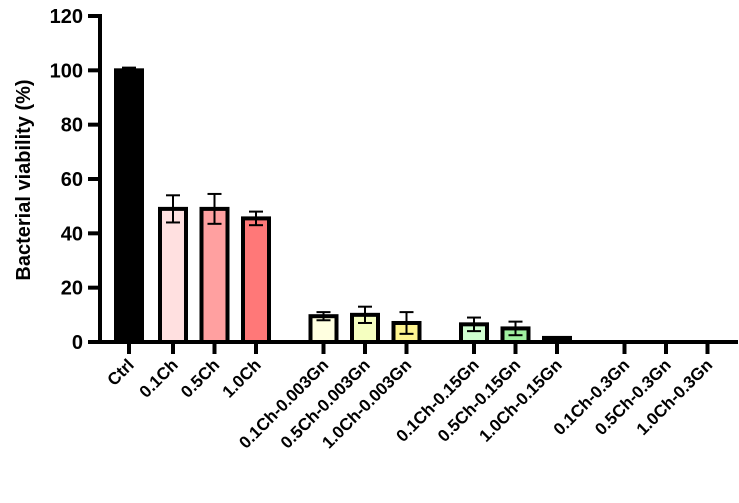  What do you see at coordinates (24, 179) in the screenshot?
I see `y-axis-label: Bacterial viability (%)` at bounding box center [24, 179].